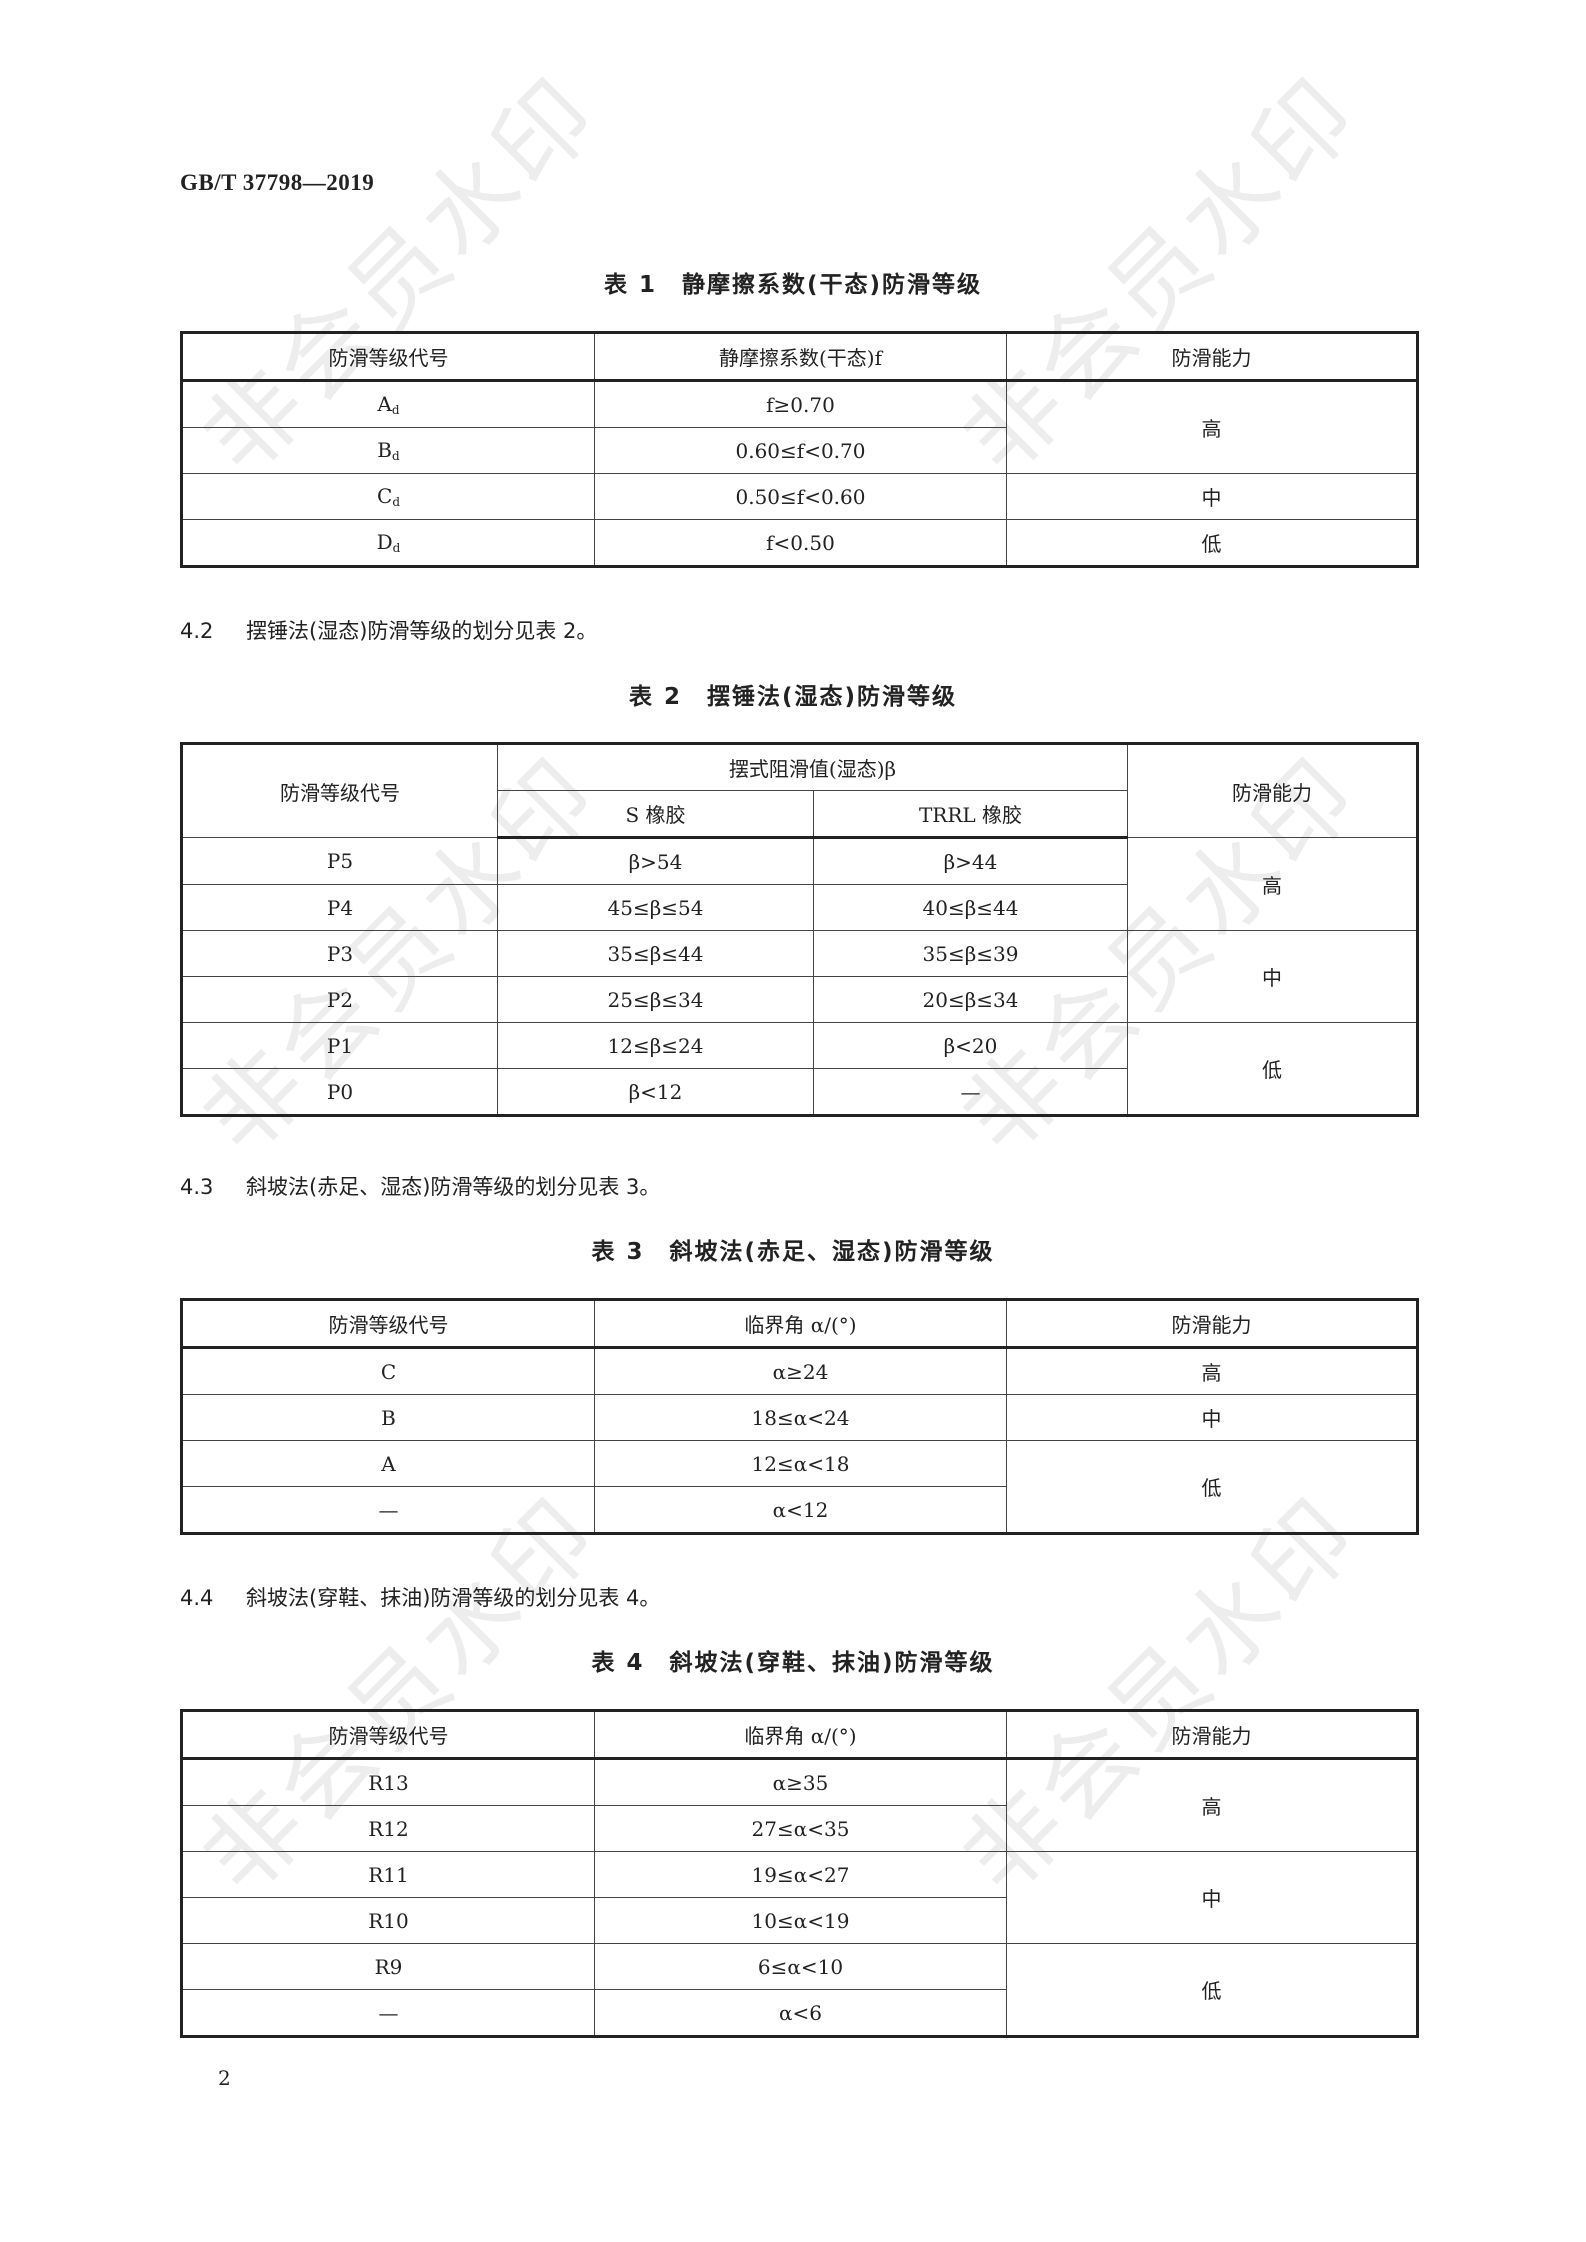 The height and width of the screenshot is (2242, 1586). I want to click on table1-title: 表 1 静摩擦系数(干态)防滑等级, so click(793, 285).